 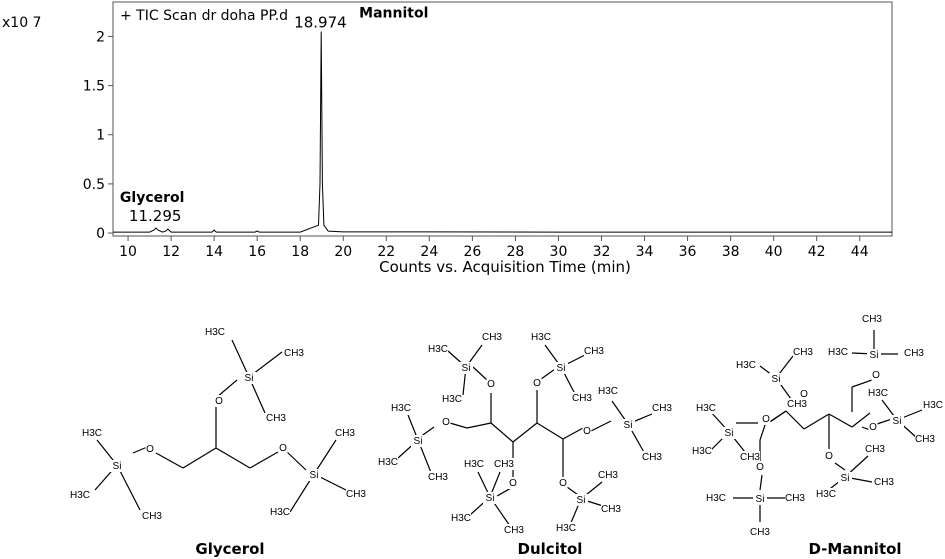 What do you see at coordinates (100, 234) in the screenshot?
I see `y-tick-label: 0` at bounding box center [100, 234].